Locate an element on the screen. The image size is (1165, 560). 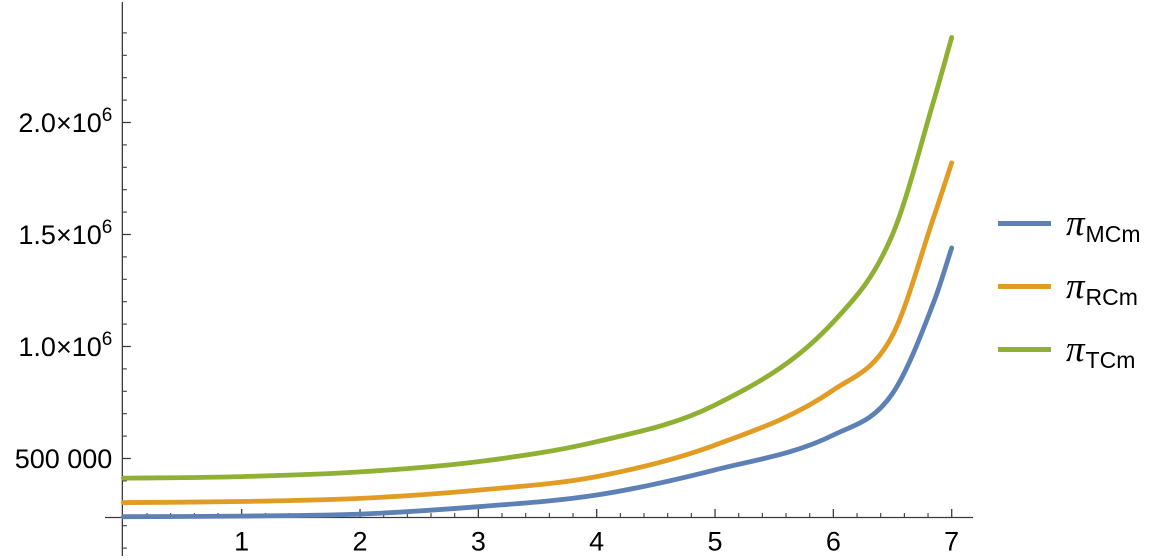
y-tick-label: 500 000 is located at coordinates (64, 459).